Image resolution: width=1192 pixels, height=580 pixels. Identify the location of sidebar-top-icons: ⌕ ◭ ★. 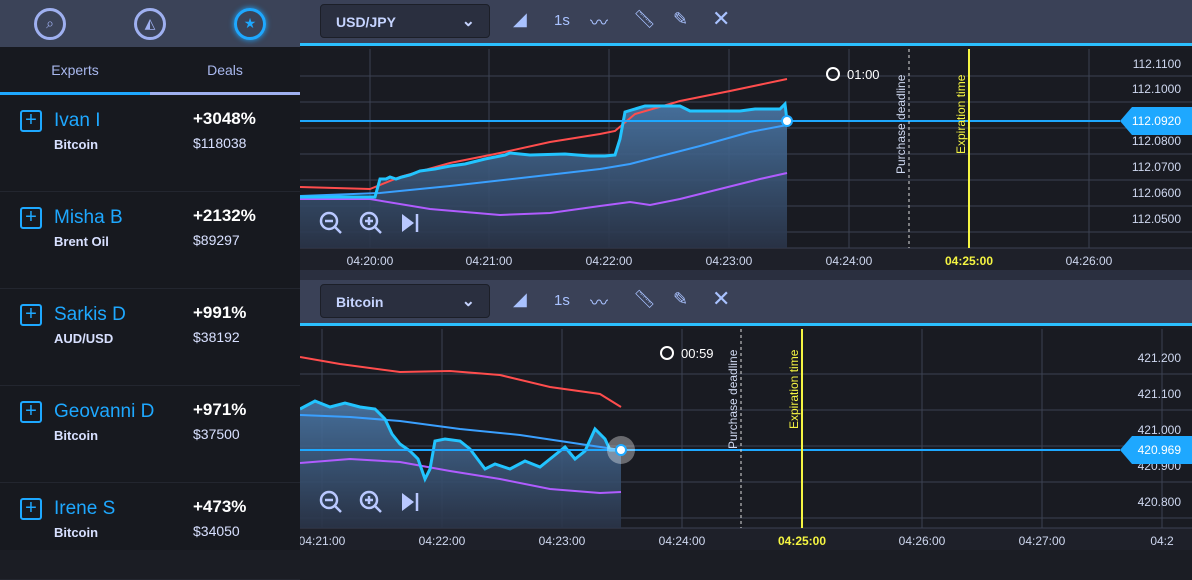
(150, 23).